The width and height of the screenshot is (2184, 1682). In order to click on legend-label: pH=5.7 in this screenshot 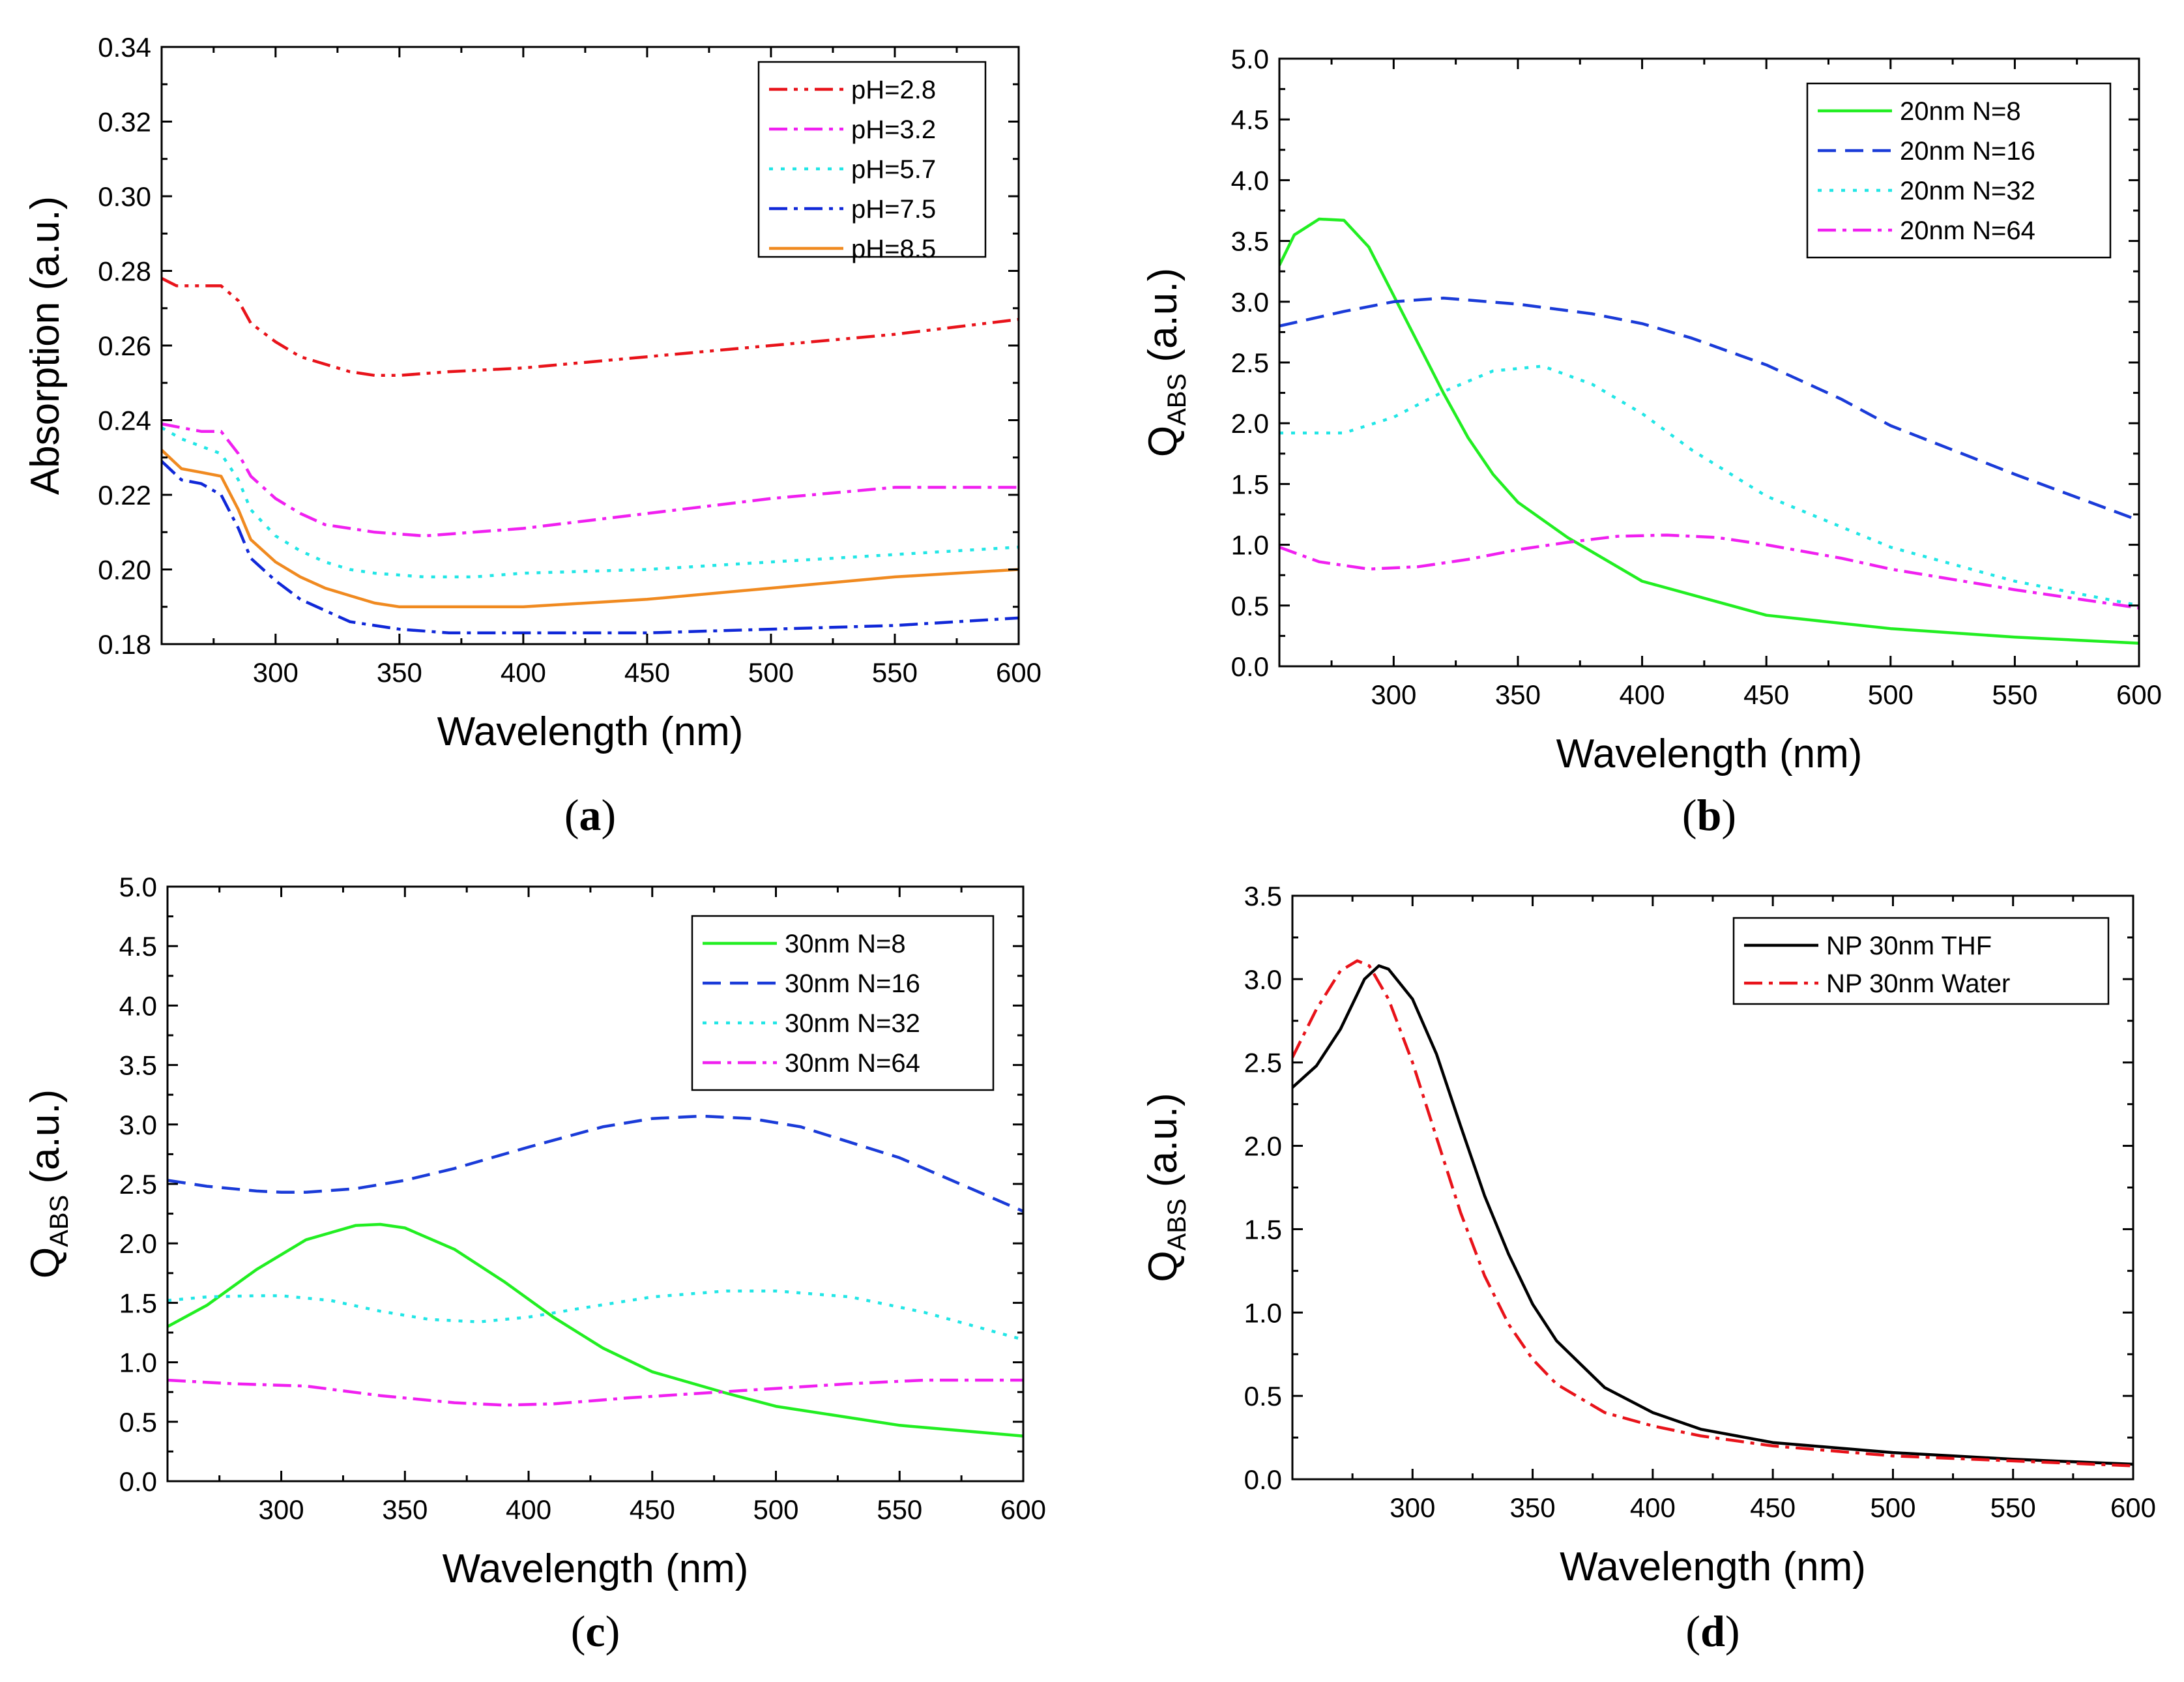, I will do `click(894, 169)`.